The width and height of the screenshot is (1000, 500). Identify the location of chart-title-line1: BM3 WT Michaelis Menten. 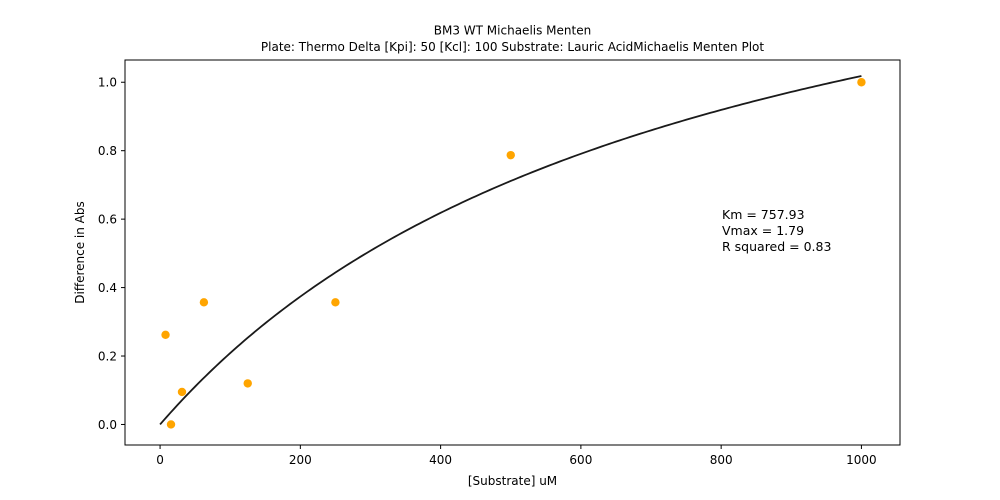
(512, 31).